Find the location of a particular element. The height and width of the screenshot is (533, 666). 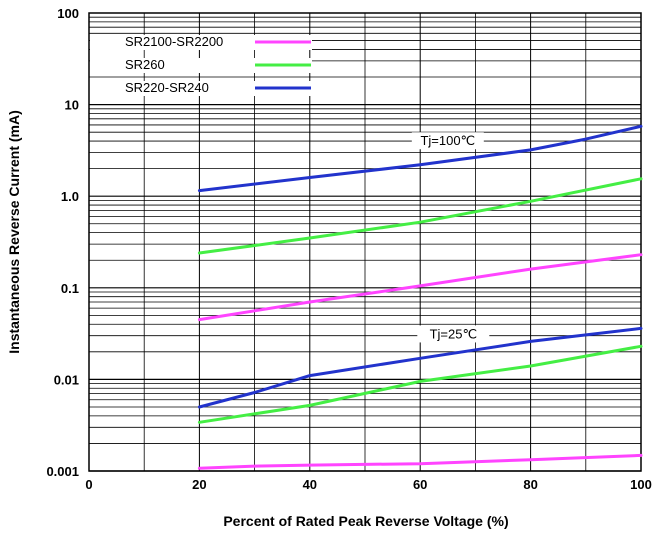

y-tick-label: 0.01 is located at coordinates (66, 379).